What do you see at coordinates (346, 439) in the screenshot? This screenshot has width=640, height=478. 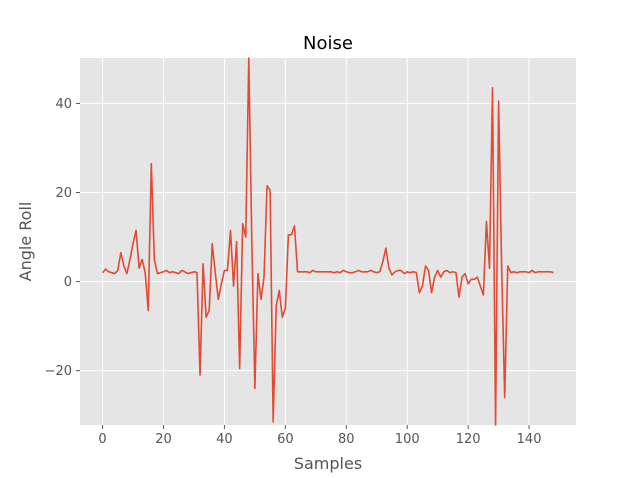 I see `x-tick-label: 80` at bounding box center [346, 439].